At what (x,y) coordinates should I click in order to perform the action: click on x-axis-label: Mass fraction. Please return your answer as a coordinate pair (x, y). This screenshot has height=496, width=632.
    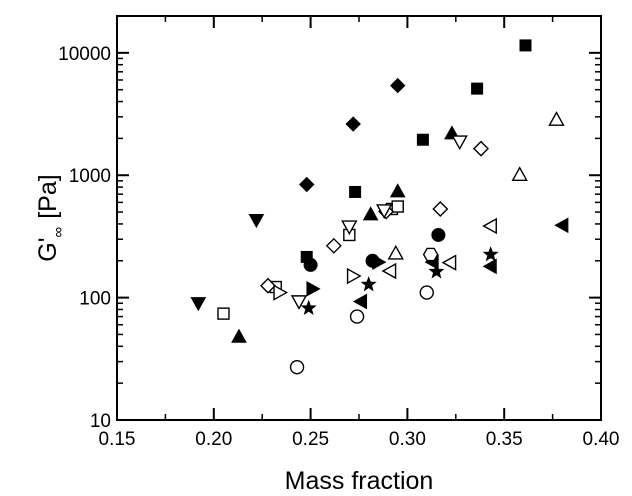
    Looking at the image, I should click on (359, 481).